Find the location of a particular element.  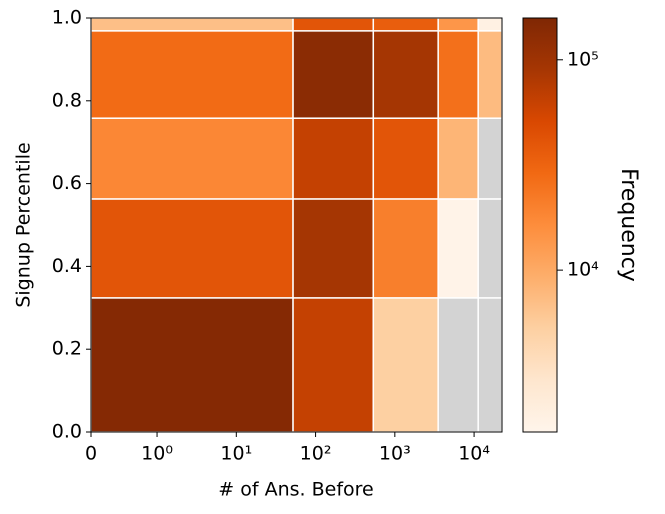

x-tick-label: 10³ is located at coordinates (395, 454).